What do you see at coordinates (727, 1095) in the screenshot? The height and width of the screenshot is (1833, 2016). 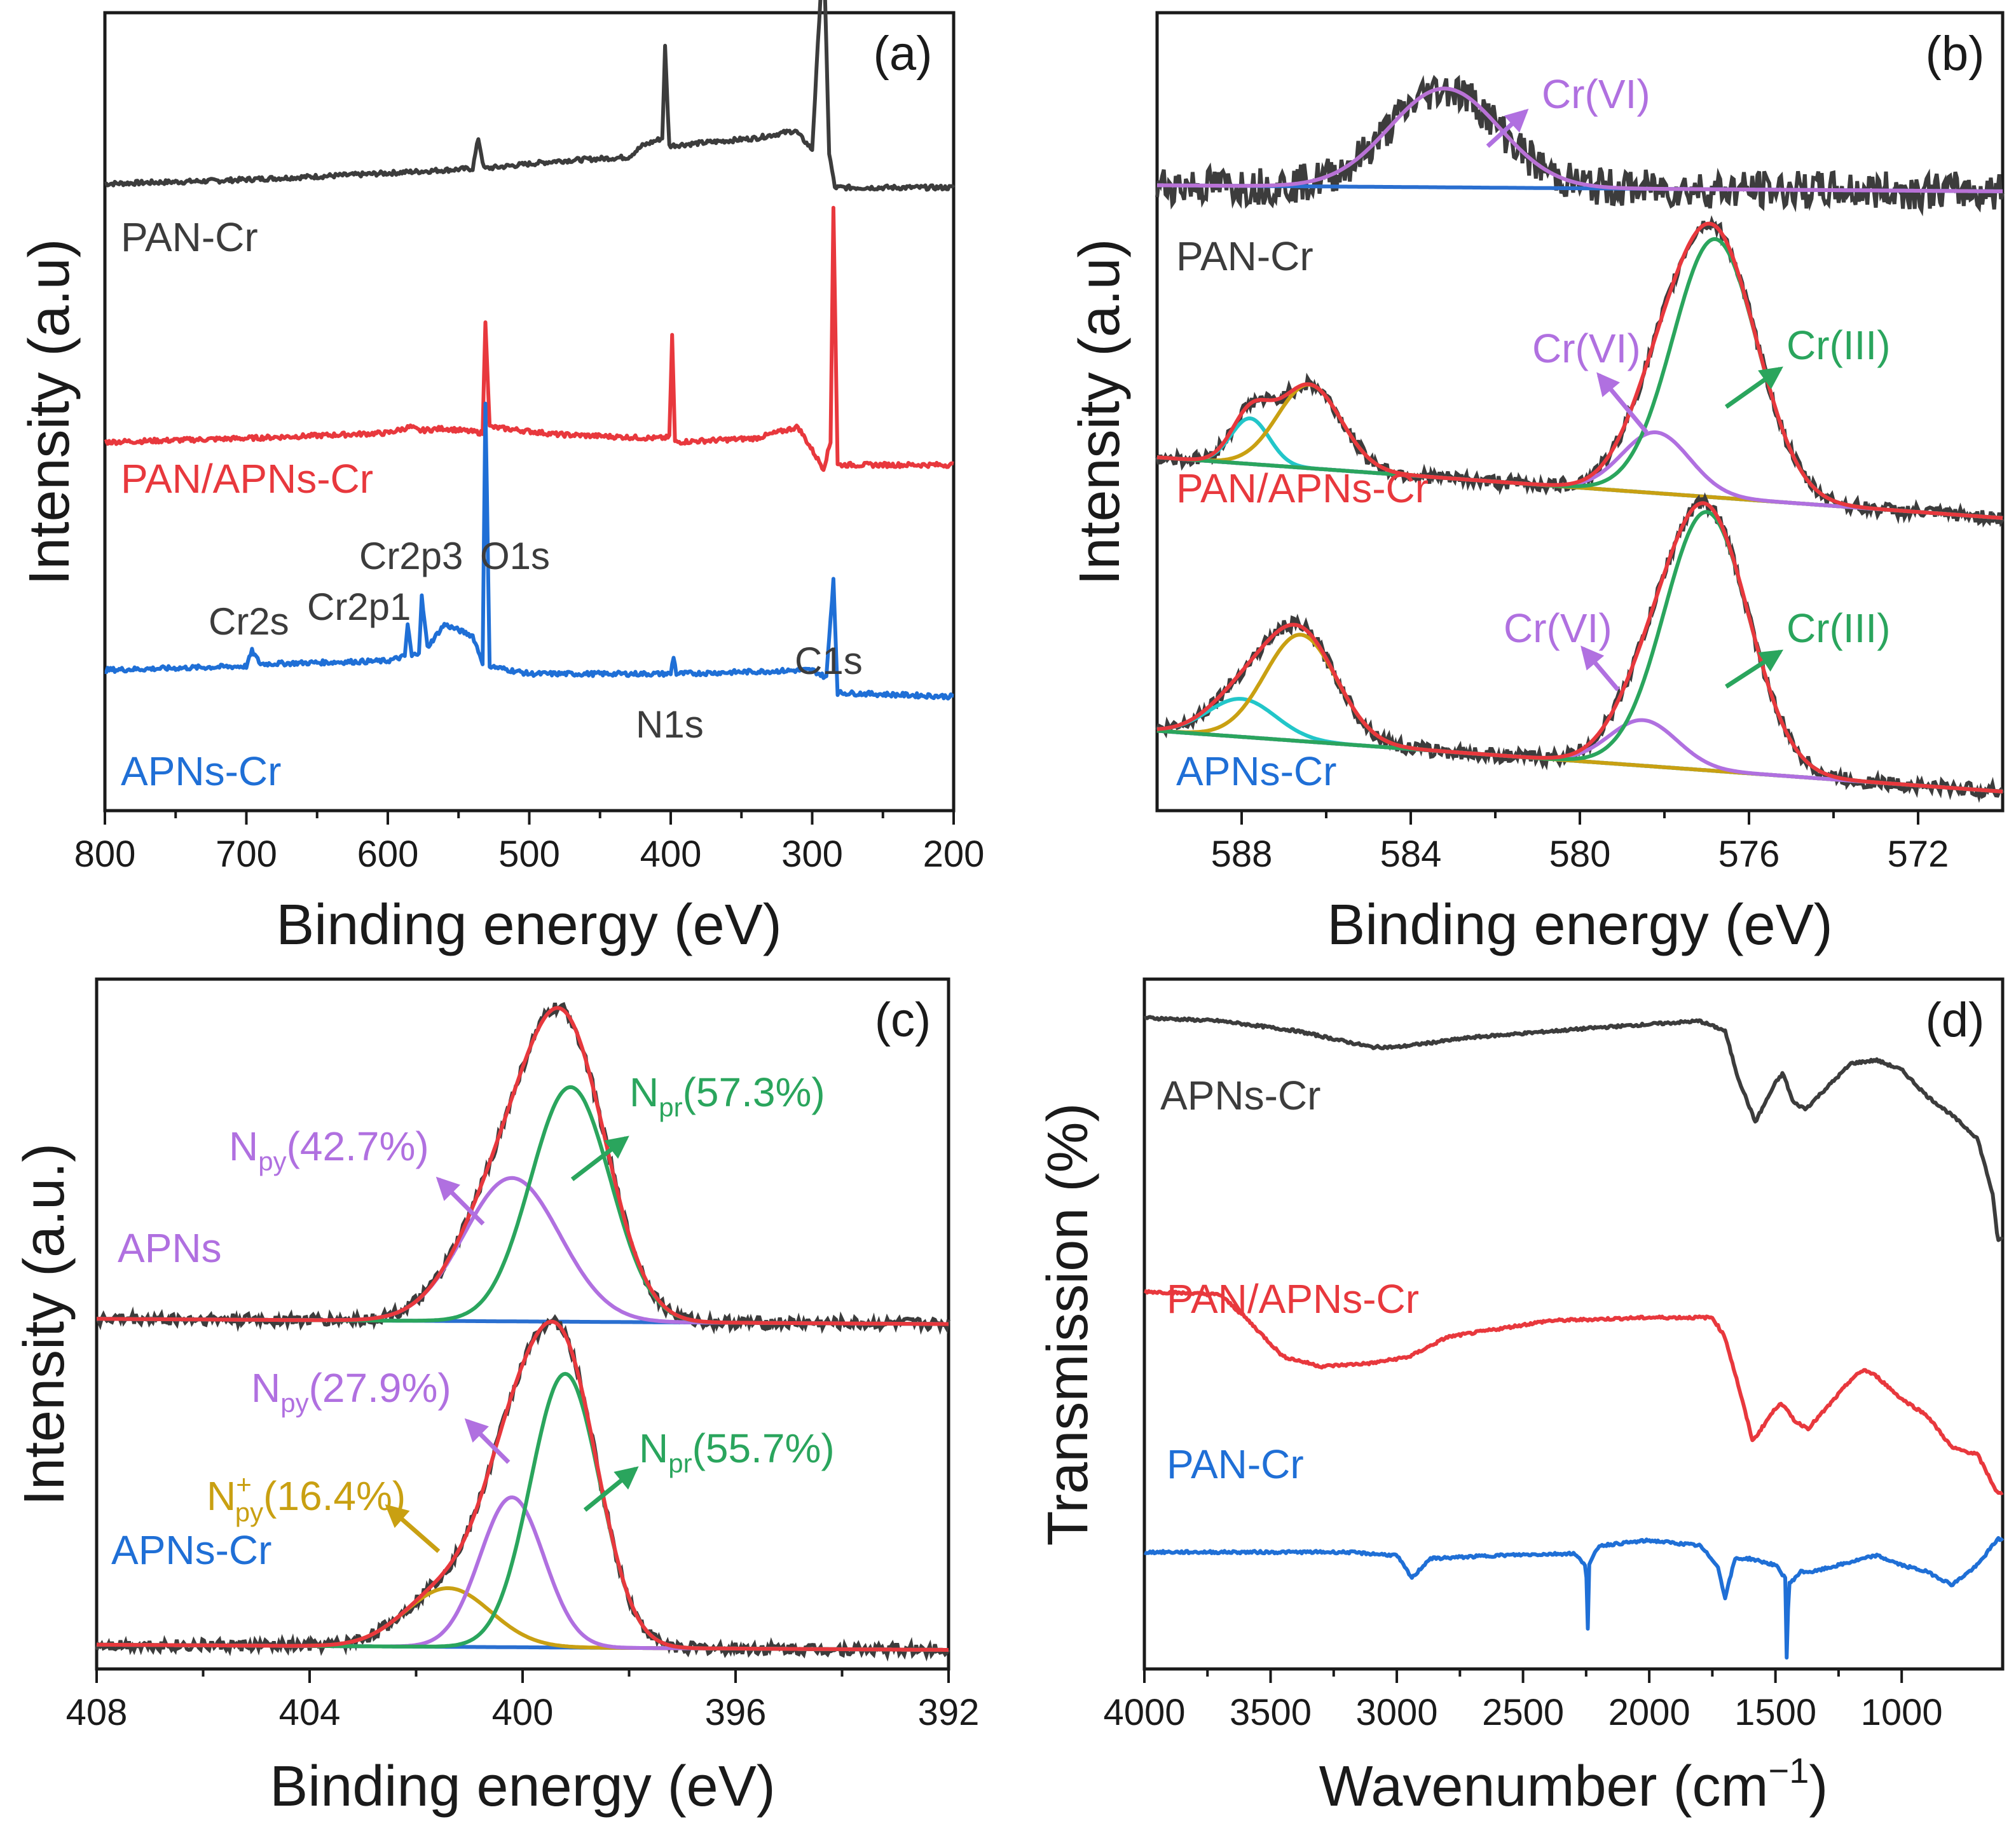 I see `annotation-npr-1: Npr(57.3%)` at bounding box center [727, 1095].